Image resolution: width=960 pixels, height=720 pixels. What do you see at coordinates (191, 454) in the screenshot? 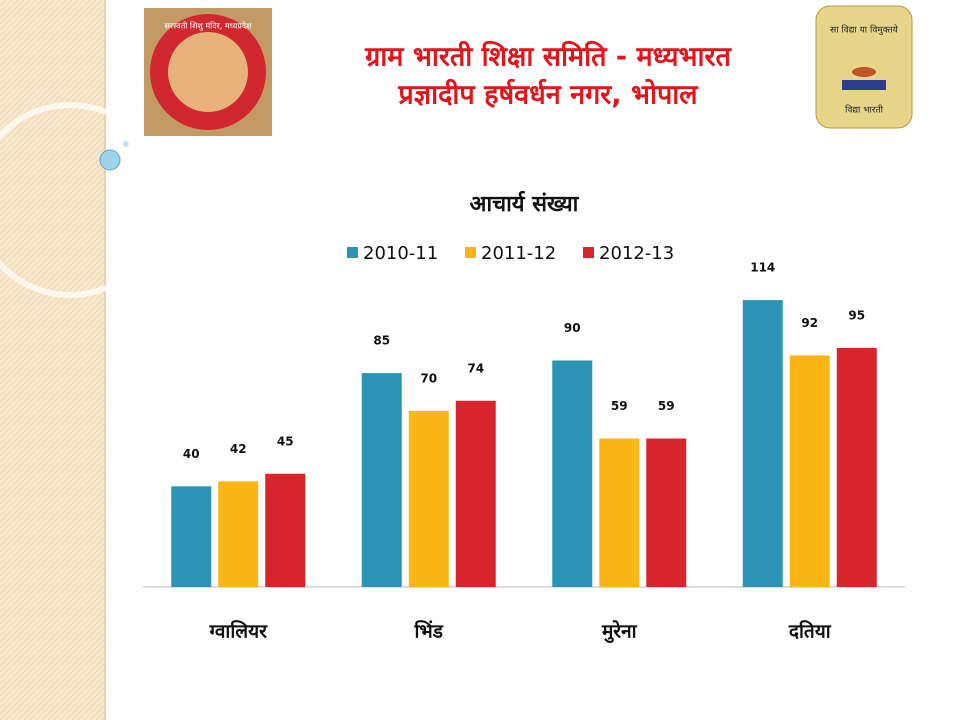
I see `value-label: 40` at bounding box center [191, 454].